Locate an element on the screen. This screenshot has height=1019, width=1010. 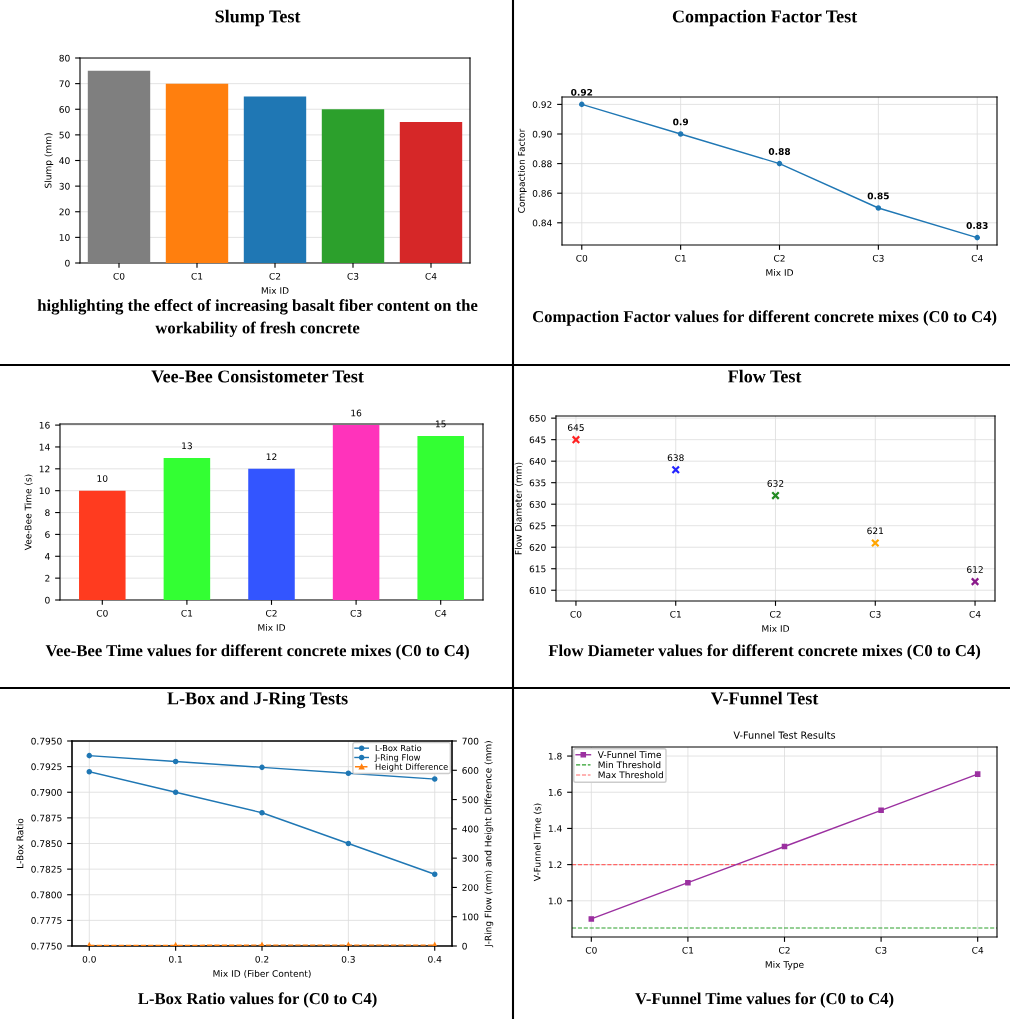
data-label: 12 is located at coordinates (271, 456).